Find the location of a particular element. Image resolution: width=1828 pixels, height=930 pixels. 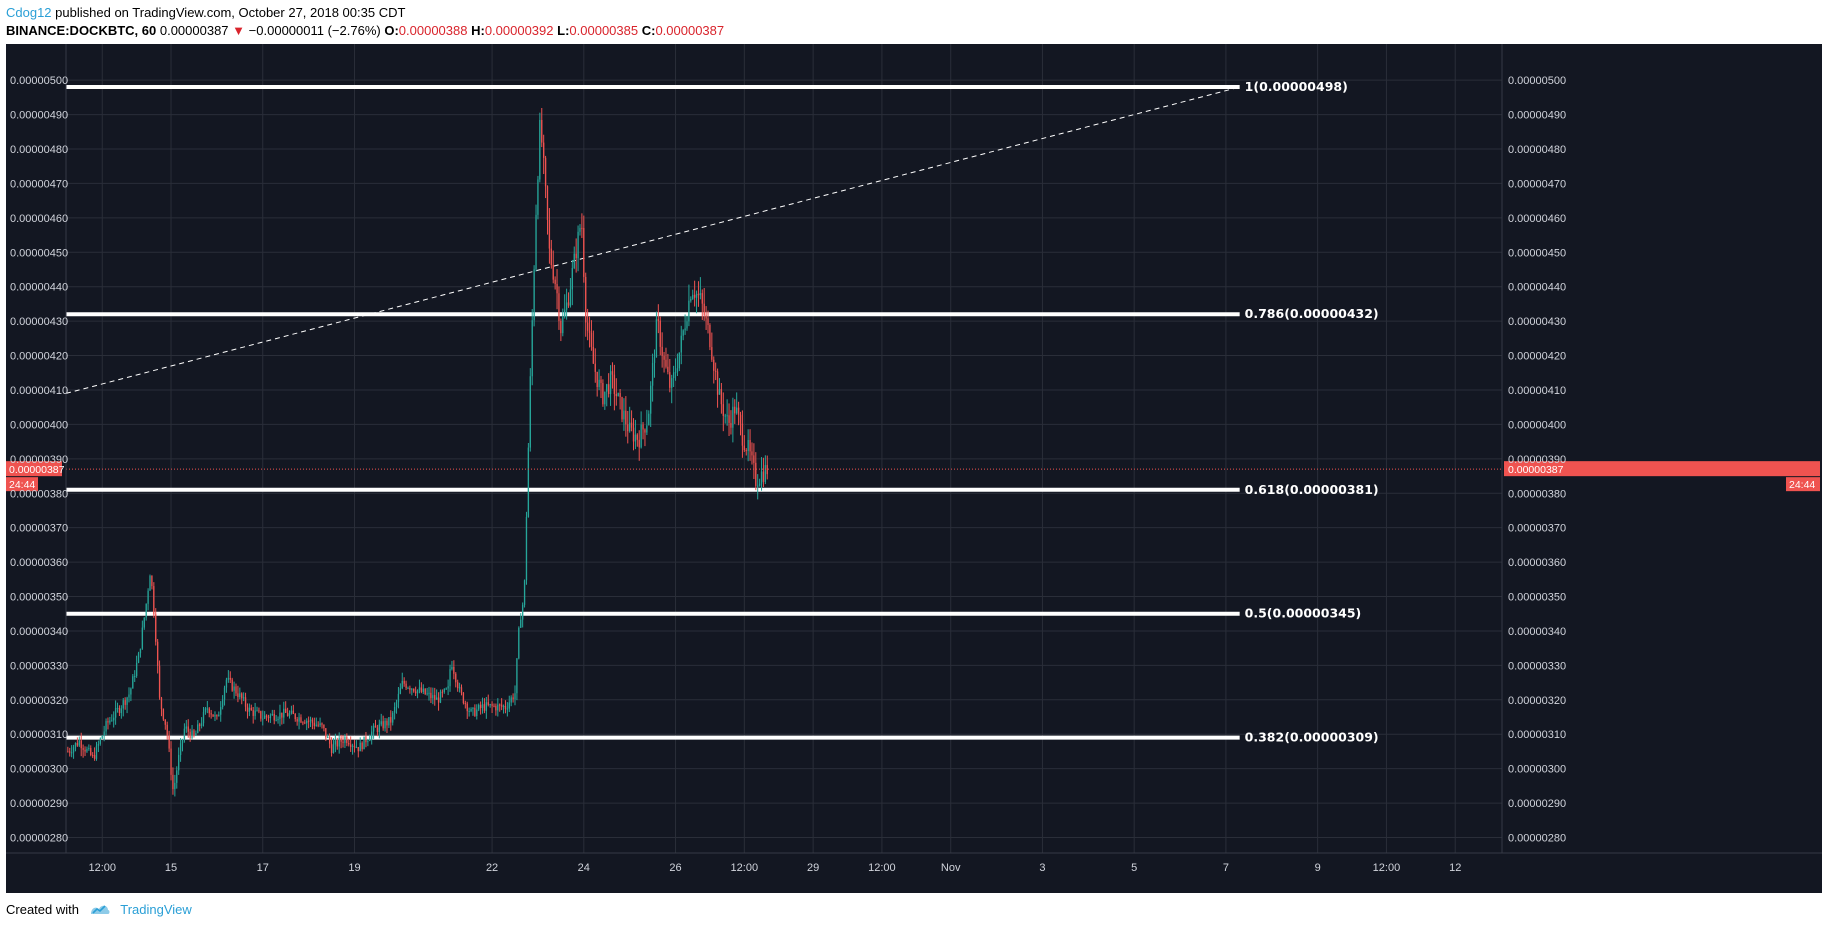

last-price: 0.00000387 is located at coordinates (194, 30).